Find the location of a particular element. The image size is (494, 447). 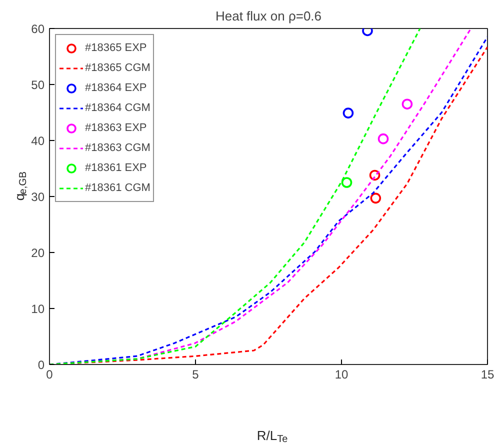

y-tick-label: 10 is located at coordinates (38, 309).